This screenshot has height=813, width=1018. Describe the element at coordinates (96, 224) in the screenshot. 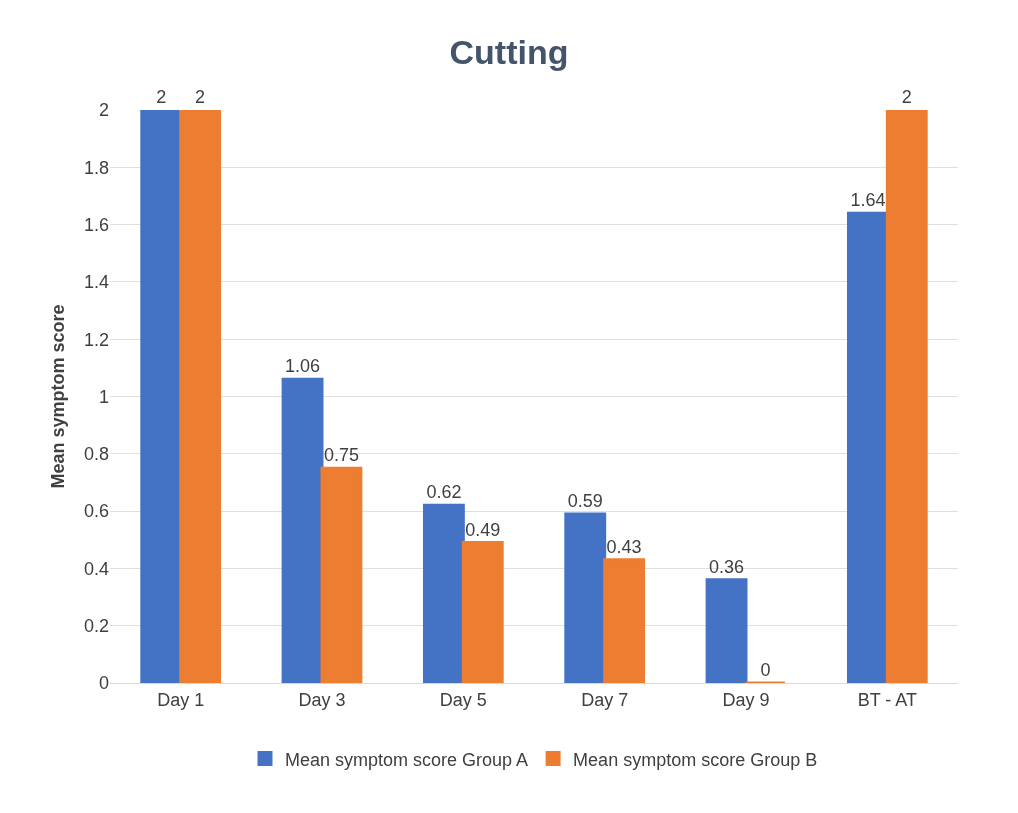

I see `y-tick-label: 1.6` at that location.